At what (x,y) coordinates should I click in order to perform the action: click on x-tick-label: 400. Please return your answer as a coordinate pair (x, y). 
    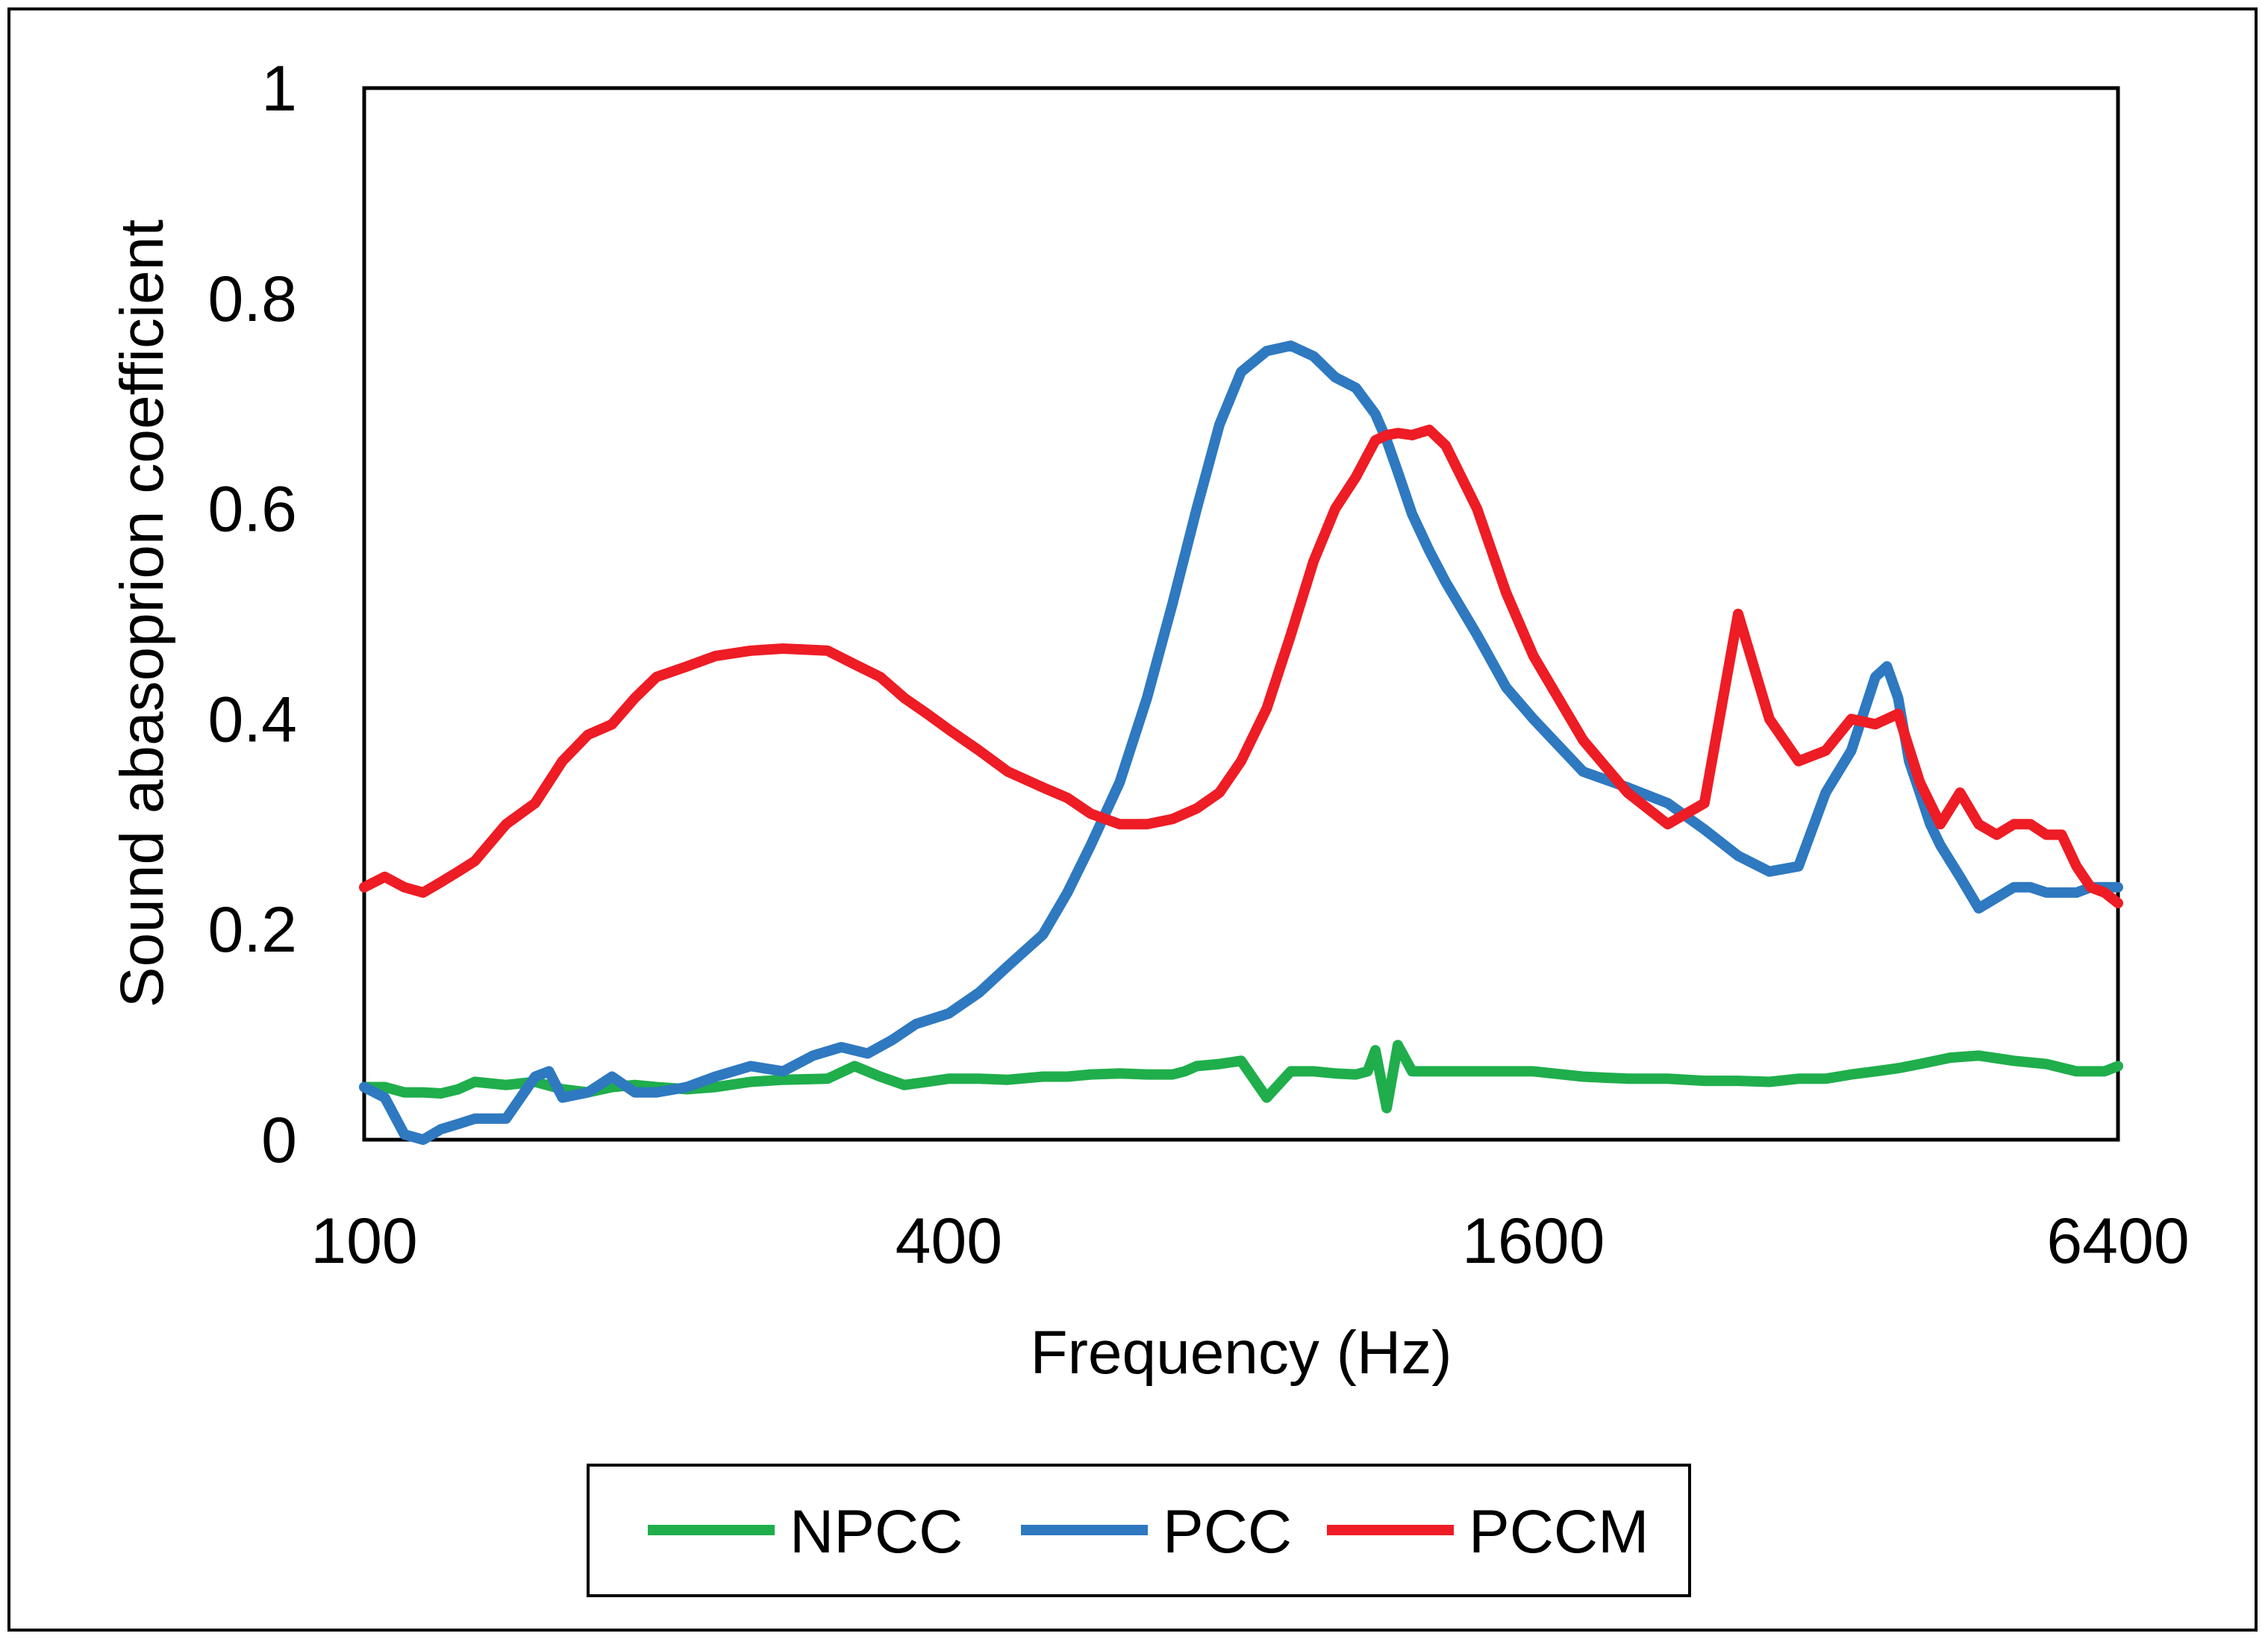
    Looking at the image, I should click on (949, 1241).